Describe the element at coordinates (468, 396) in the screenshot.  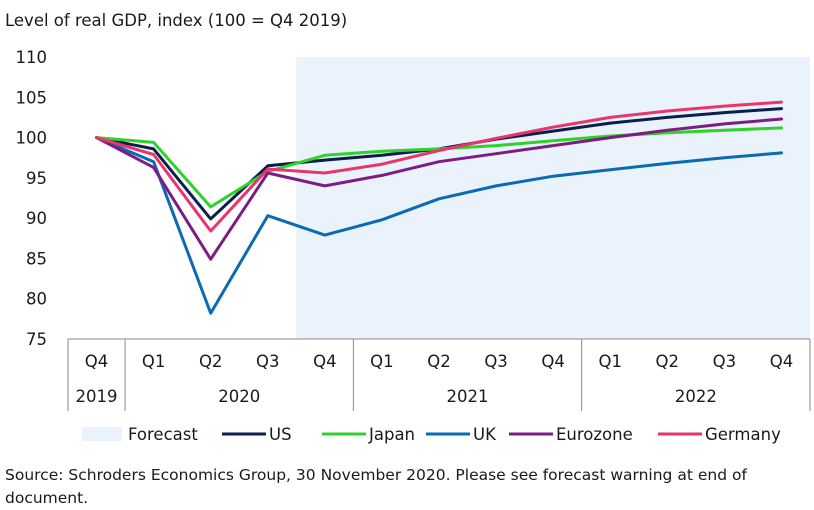
I see `year-label: 2021` at that location.